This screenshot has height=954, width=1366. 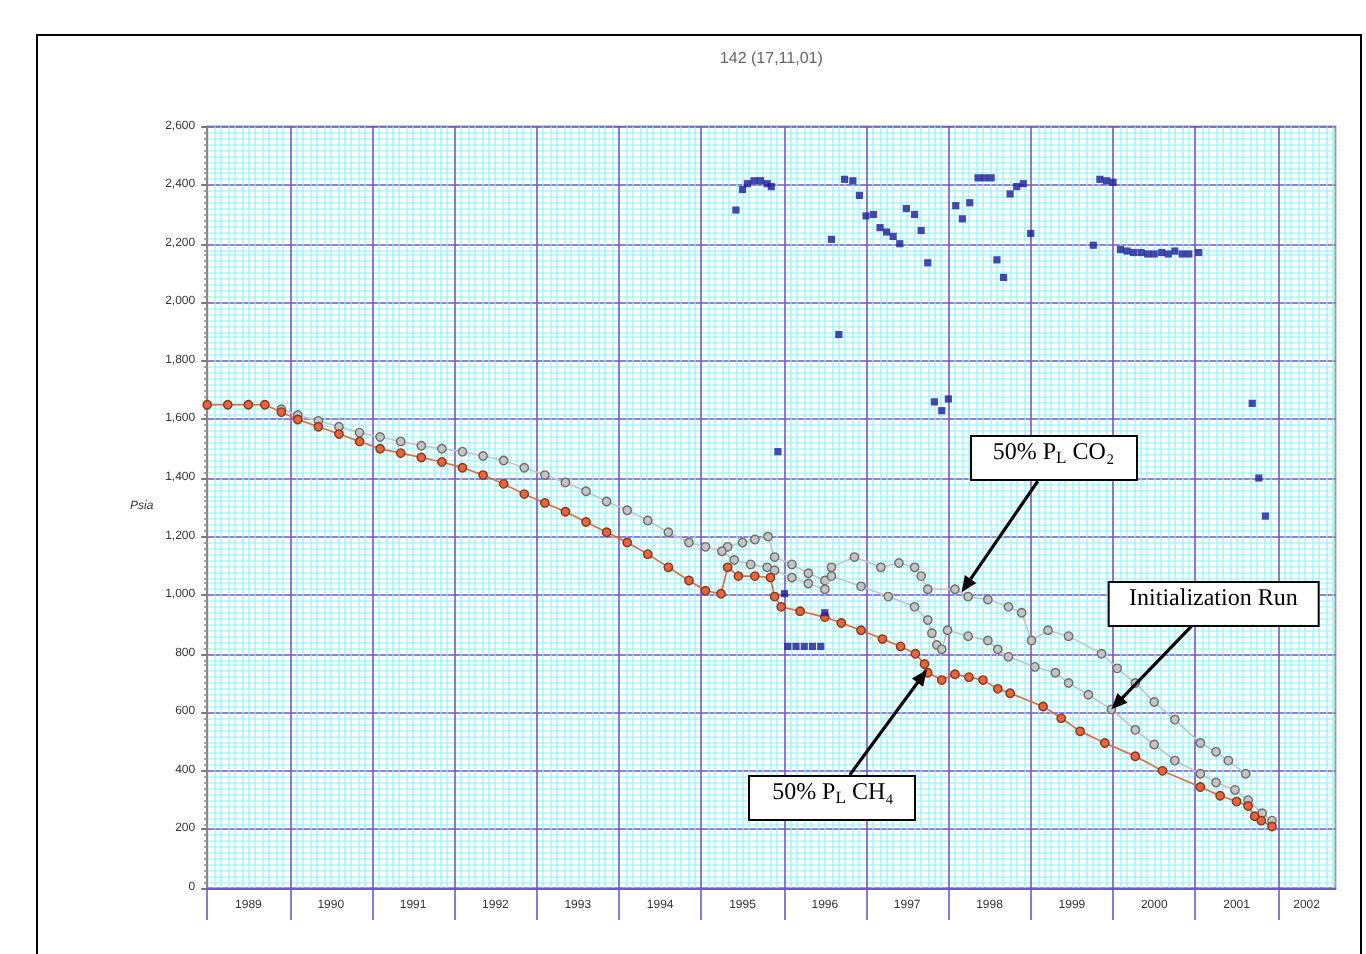 I want to click on annotation: Initialization Run, so click(x=1213, y=603).